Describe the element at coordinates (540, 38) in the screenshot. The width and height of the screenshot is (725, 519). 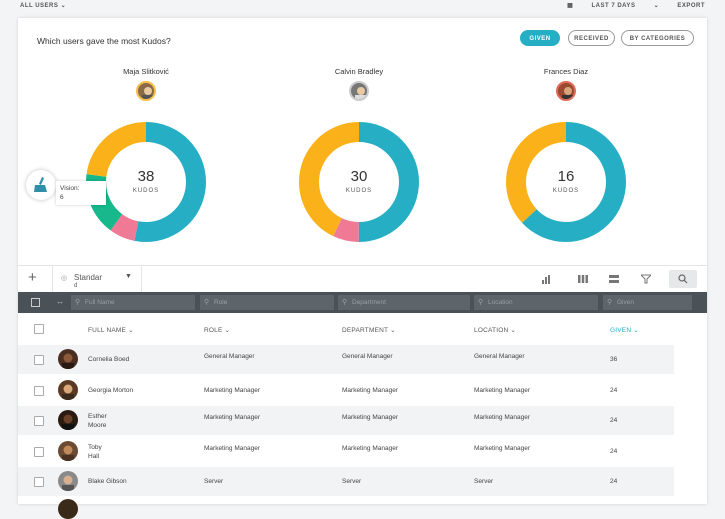
I see `segment-given: GIVEN` at that location.